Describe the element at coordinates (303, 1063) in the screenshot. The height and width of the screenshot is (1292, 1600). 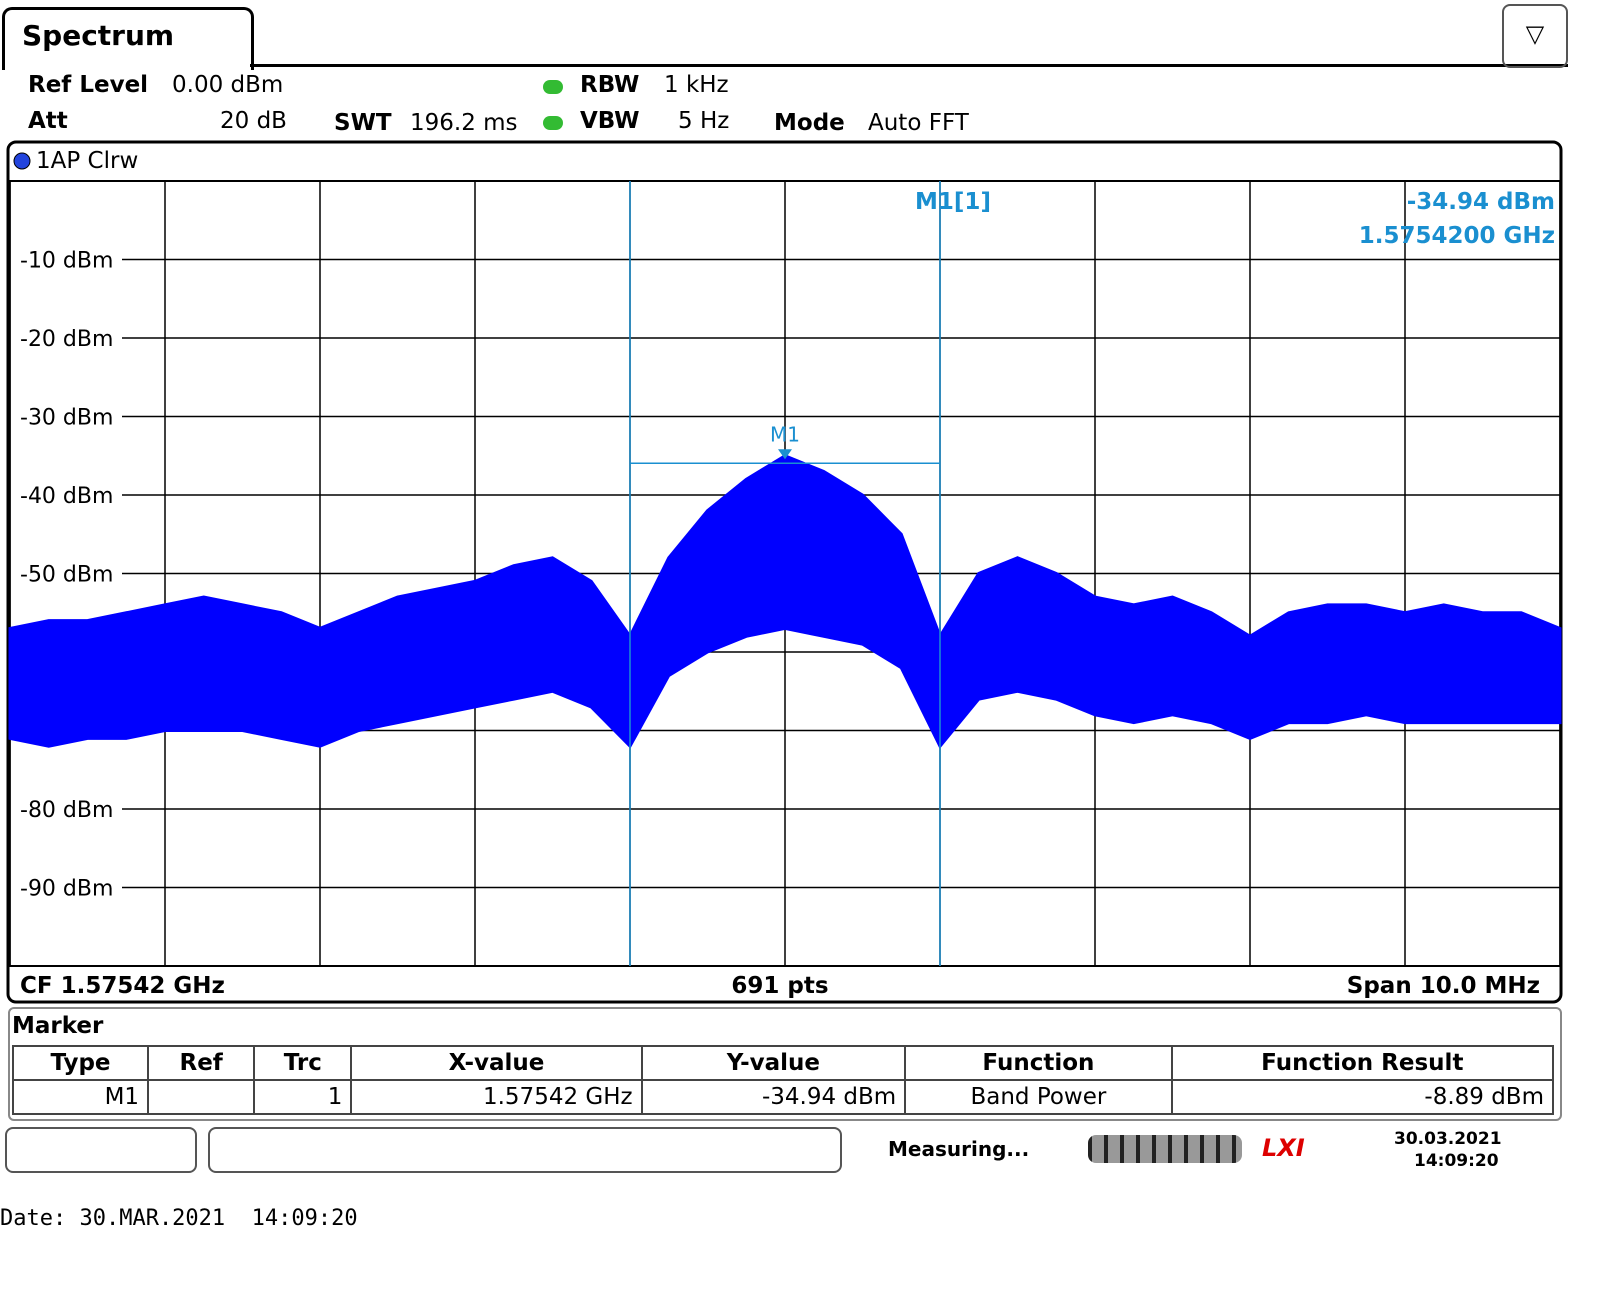
I see `column-header: Trc` at that location.